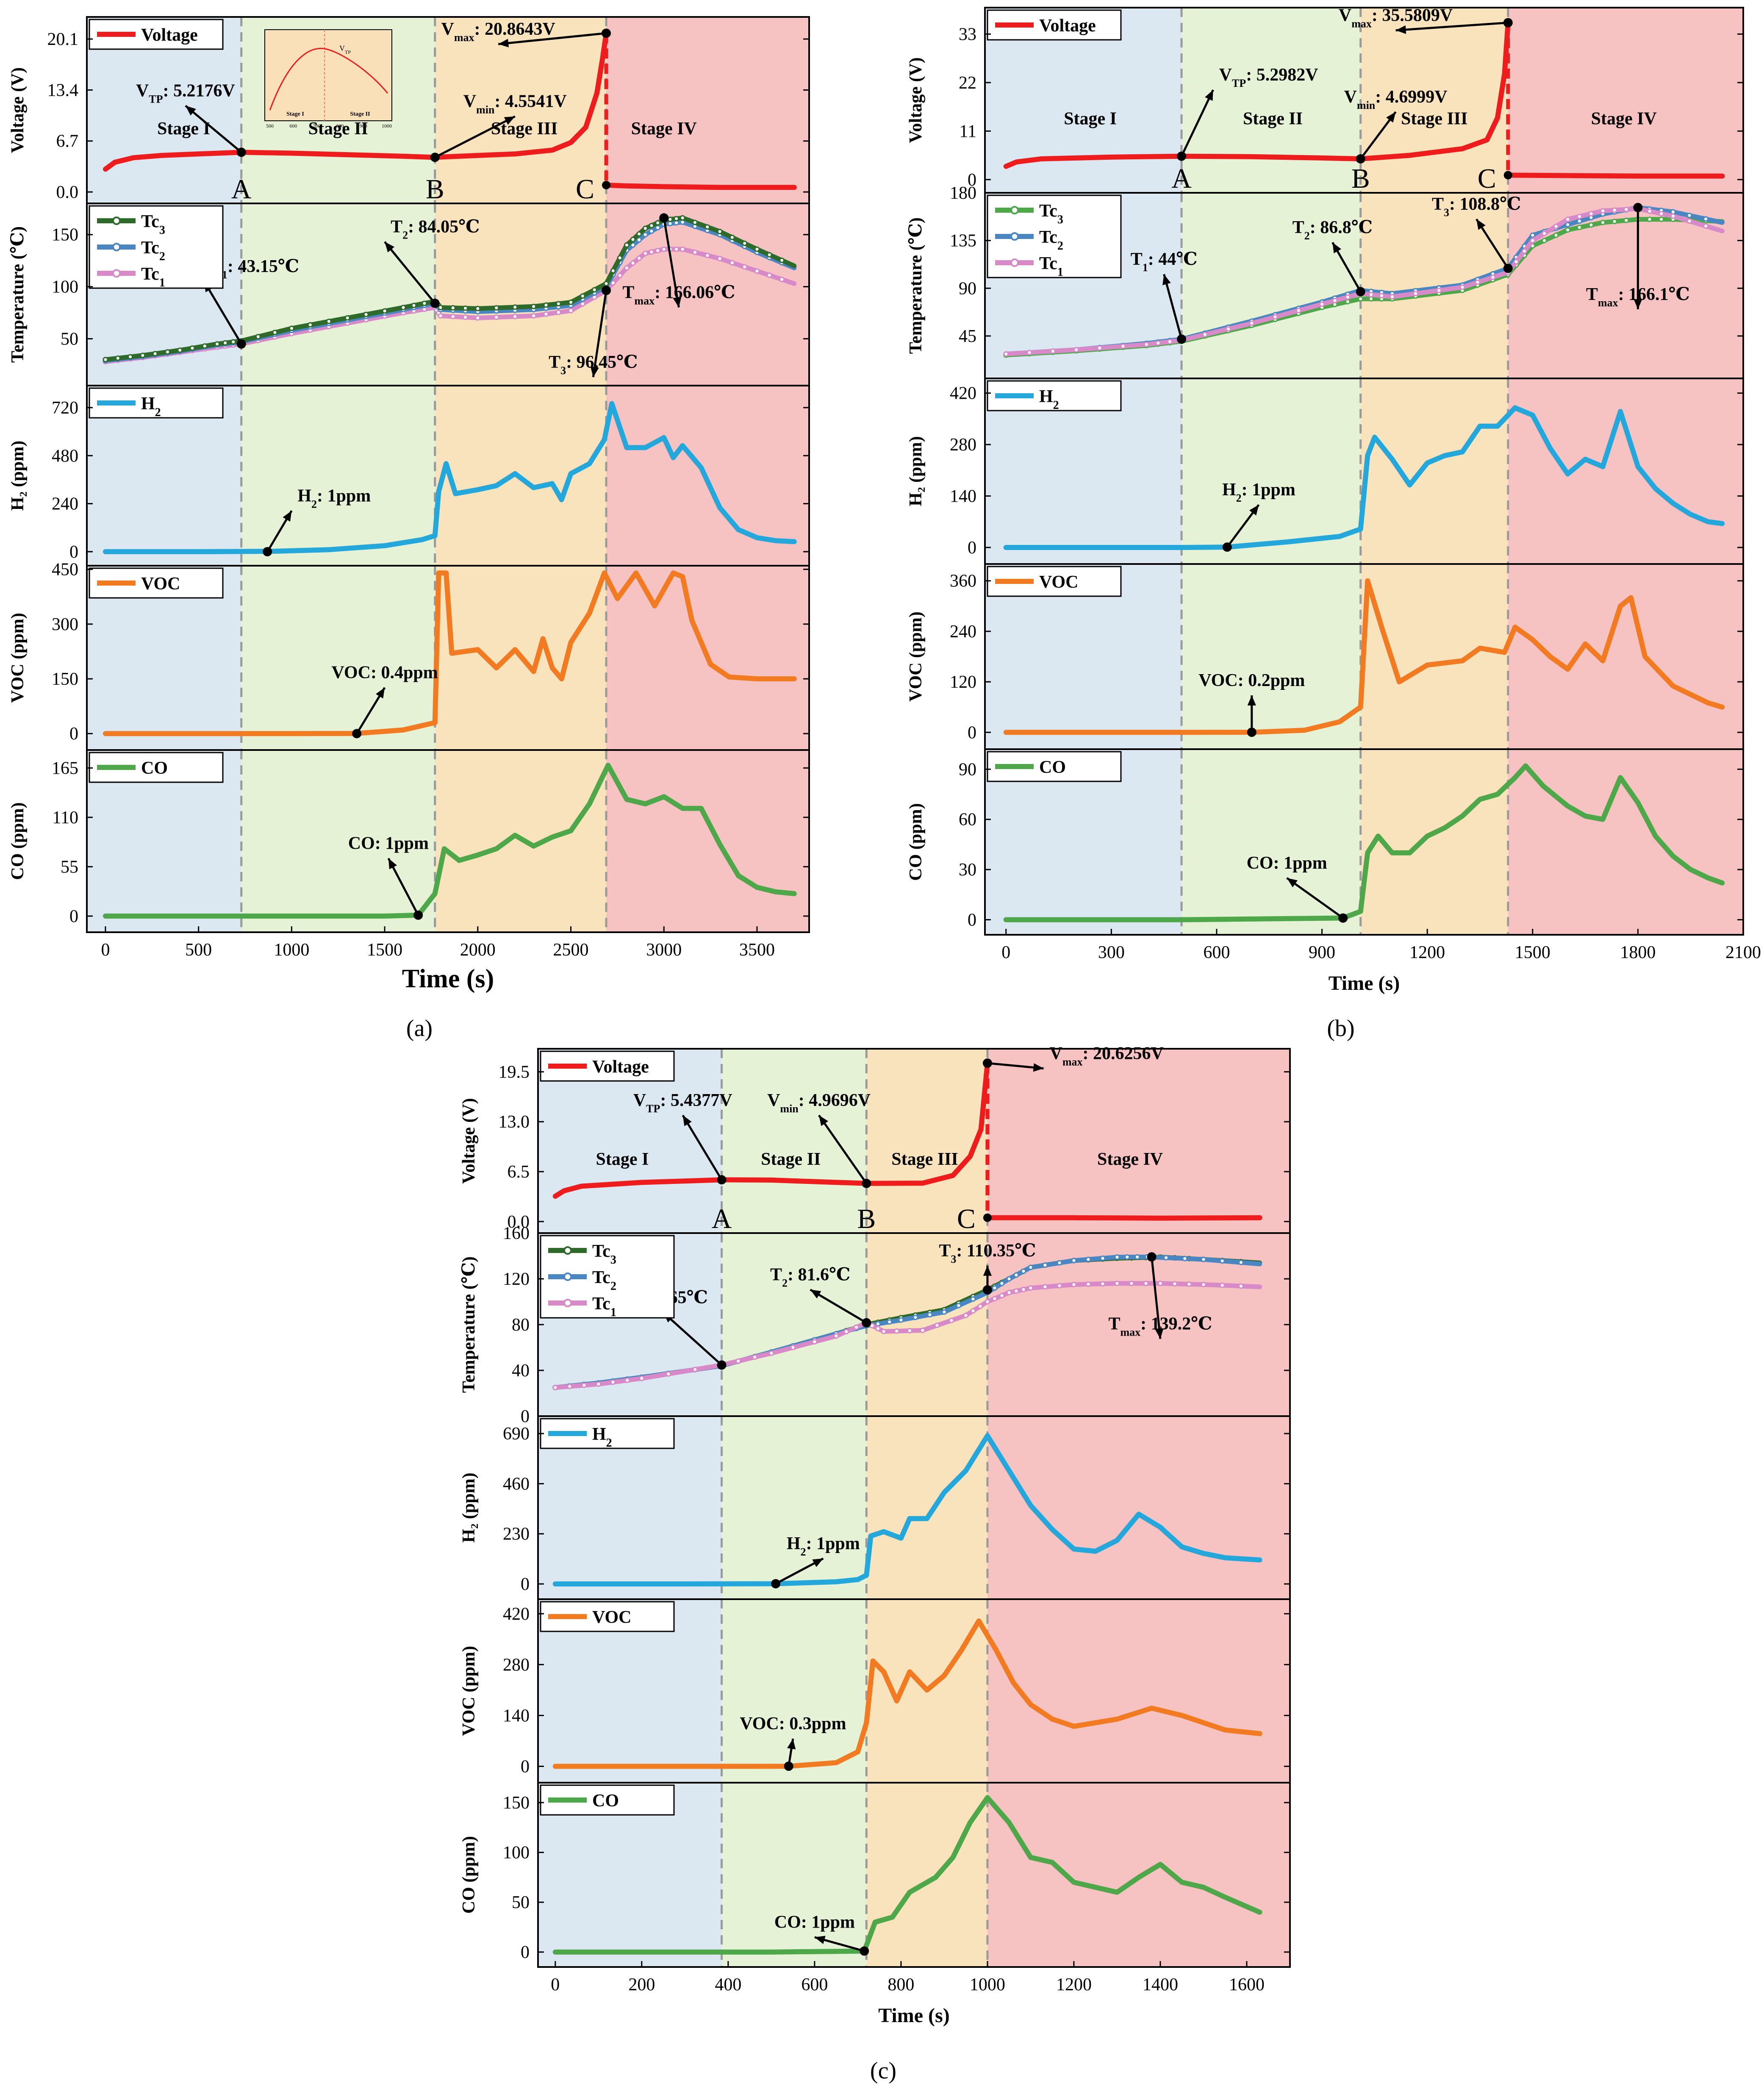 The image size is (1764, 2092). I want to click on legend-label-subscript: 3, so click(613, 1260).